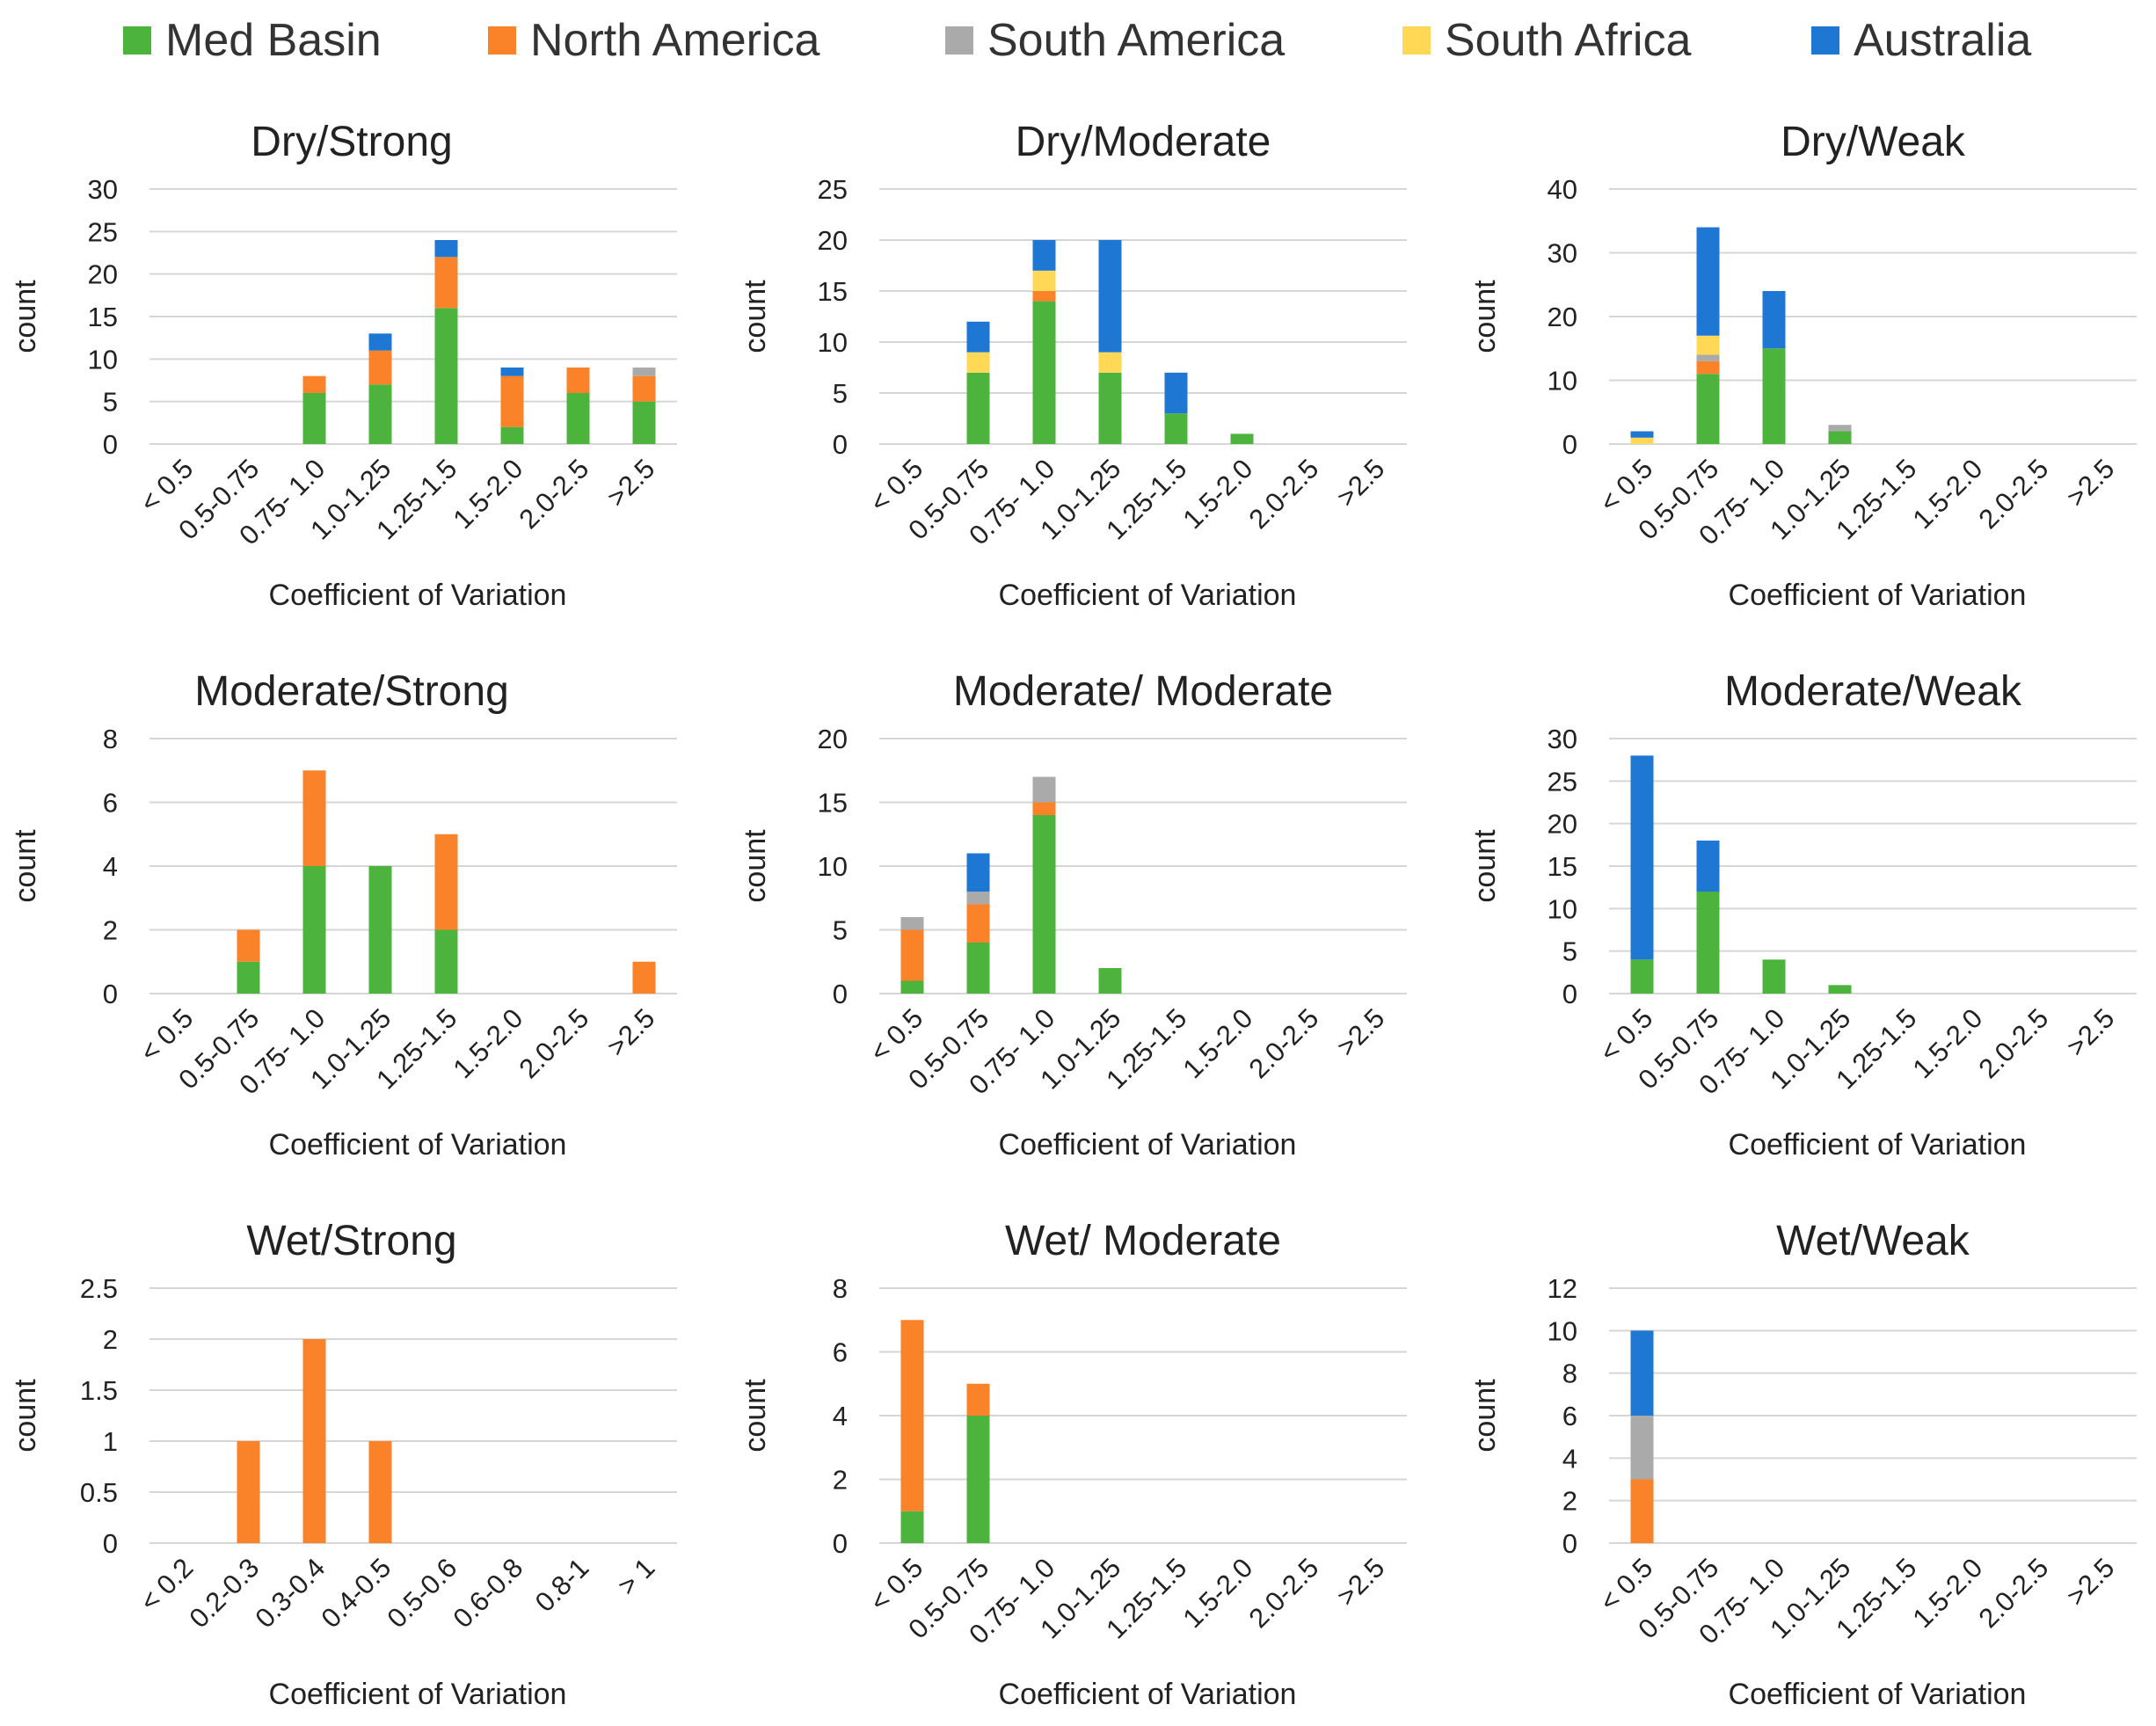 This screenshot has width=2156, height=1726. I want to click on x-tick-label: 0.2-0.3, so click(224, 1593).